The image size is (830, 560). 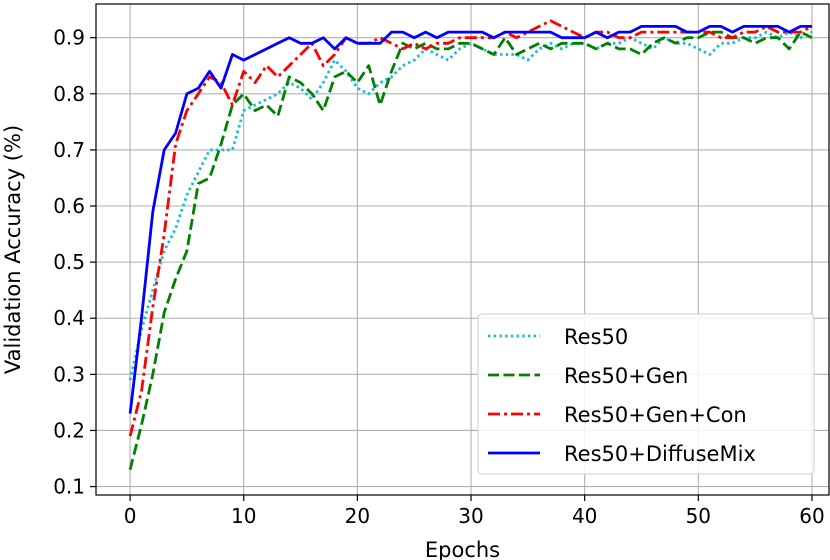 What do you see at coordinates (584, 516) in the screenshot?
I see `x-tick-label: 40` at bounding box center [584, 516].